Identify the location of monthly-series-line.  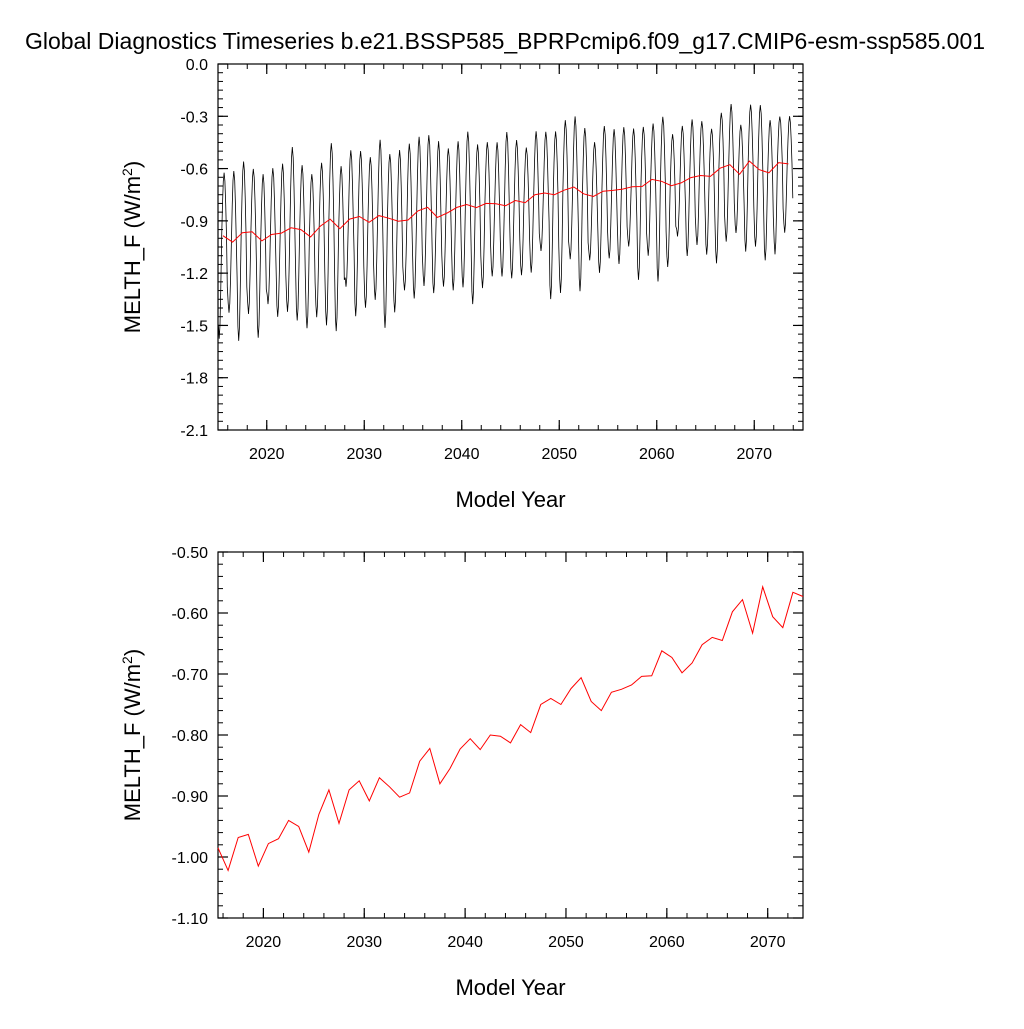
(506, 222).